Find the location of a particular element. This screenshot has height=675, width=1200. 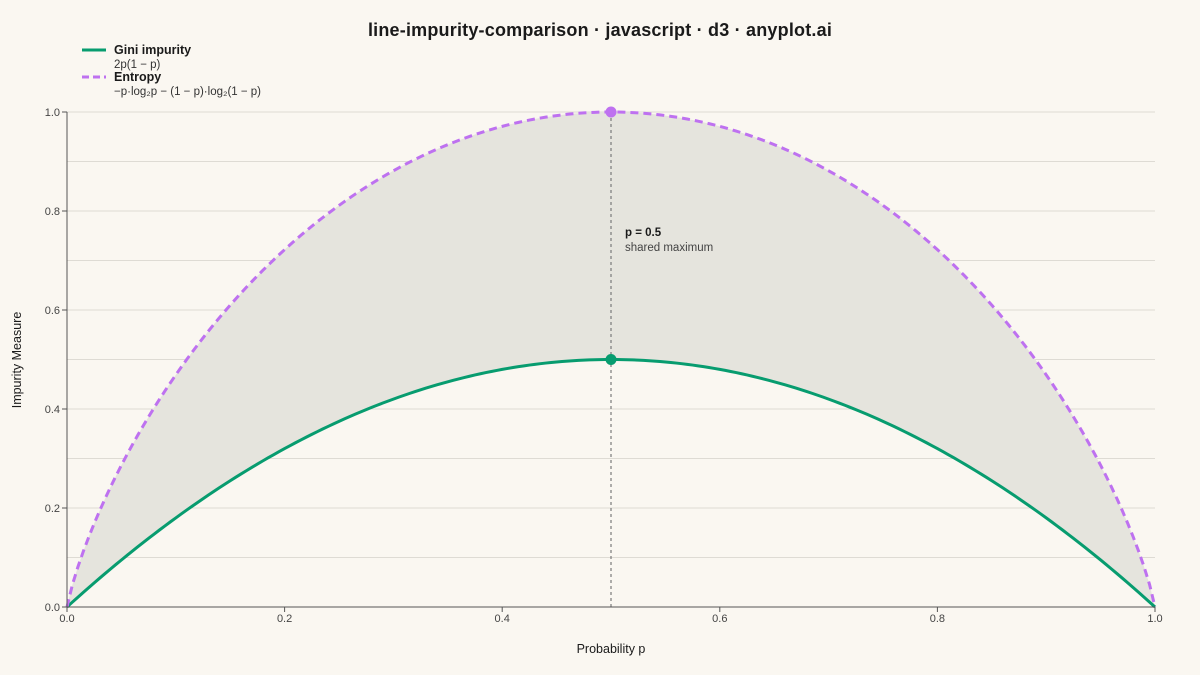

y-tick-label: 0.2 is located at coordinates (52, 509).